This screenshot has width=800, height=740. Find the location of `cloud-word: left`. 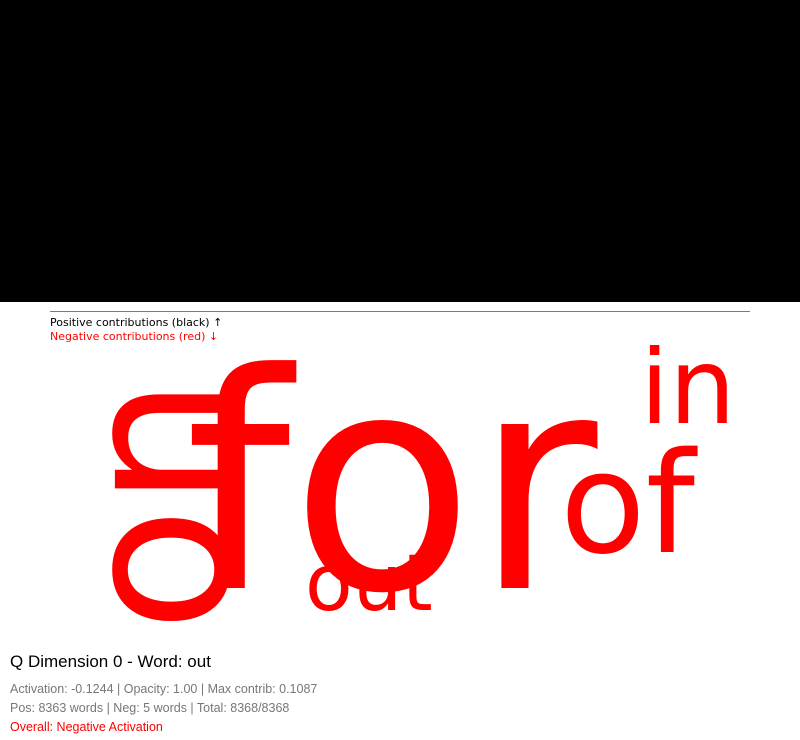

cloud-word: left is located at coordinates (639, 34).